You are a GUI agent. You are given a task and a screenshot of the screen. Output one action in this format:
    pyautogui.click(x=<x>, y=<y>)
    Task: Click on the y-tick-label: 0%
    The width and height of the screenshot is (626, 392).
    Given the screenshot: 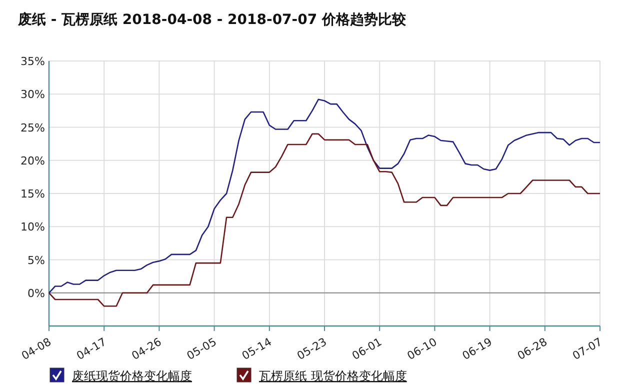 What is the action you would take?
    pyautogui.click(x=36, y=293)
    